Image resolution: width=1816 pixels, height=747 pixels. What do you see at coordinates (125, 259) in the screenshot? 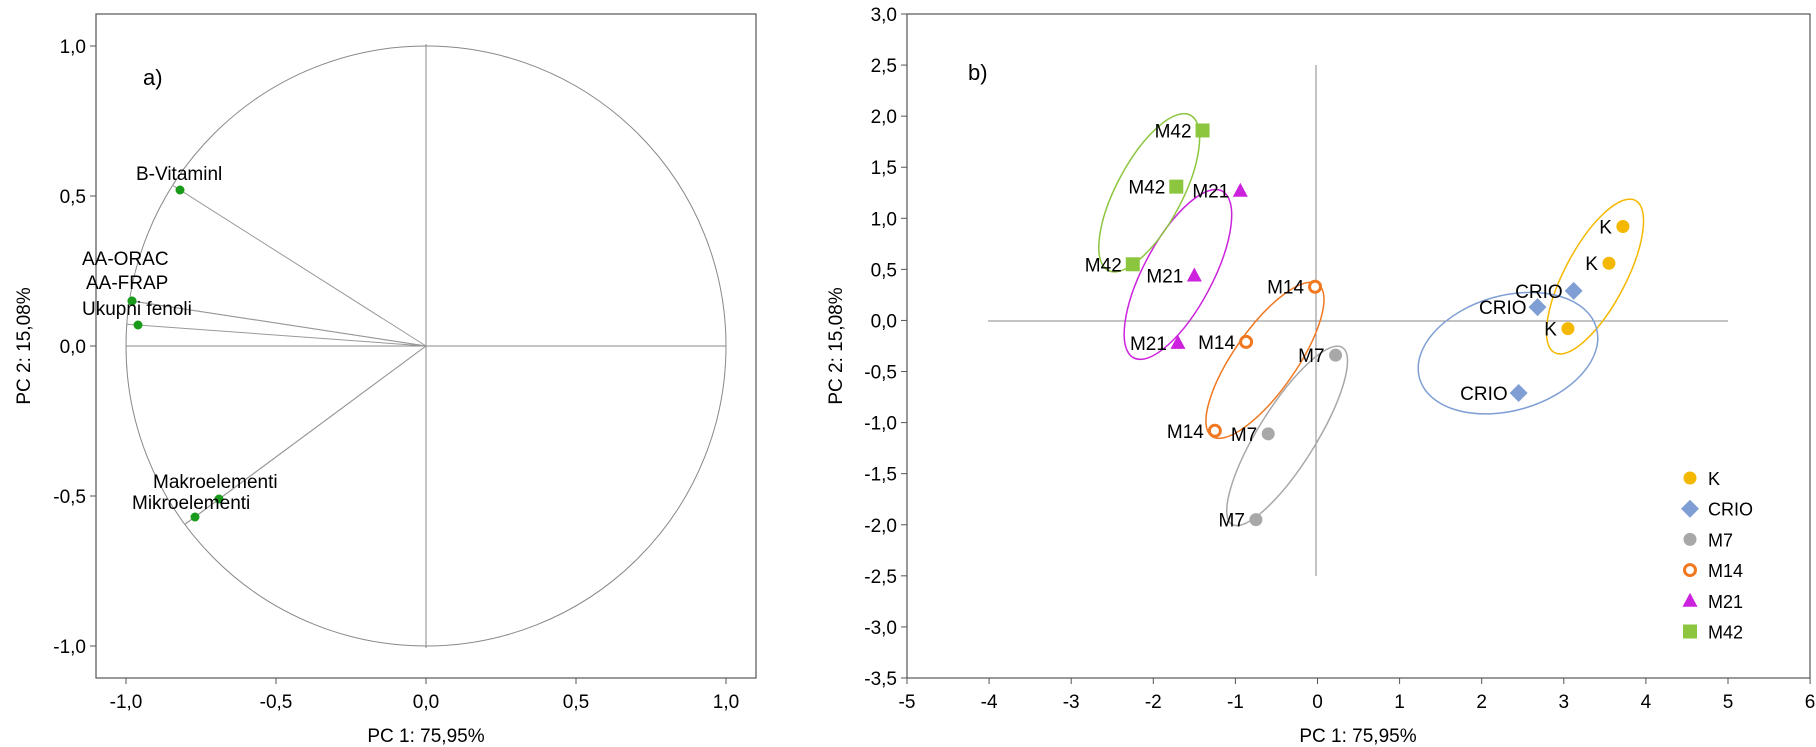
I see `panel-a-point-label: AA-ORAC` at bounding box center [125, 259].